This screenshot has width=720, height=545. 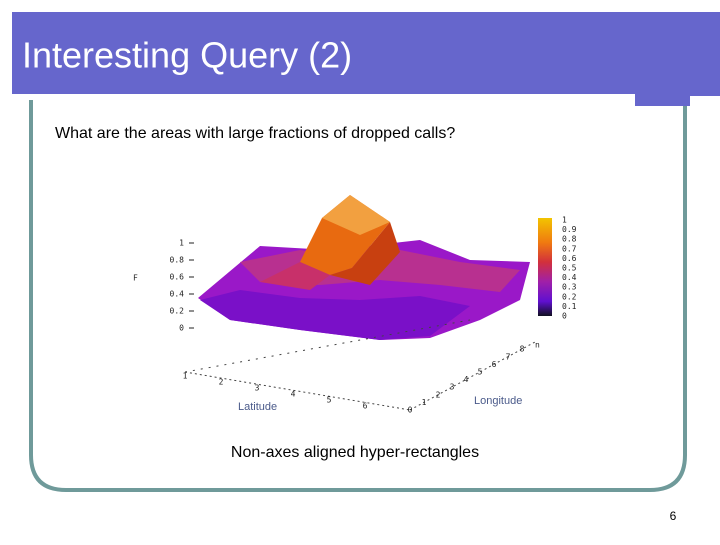 I want to click on y-tick-label: 2, so click(x=438, y=394).